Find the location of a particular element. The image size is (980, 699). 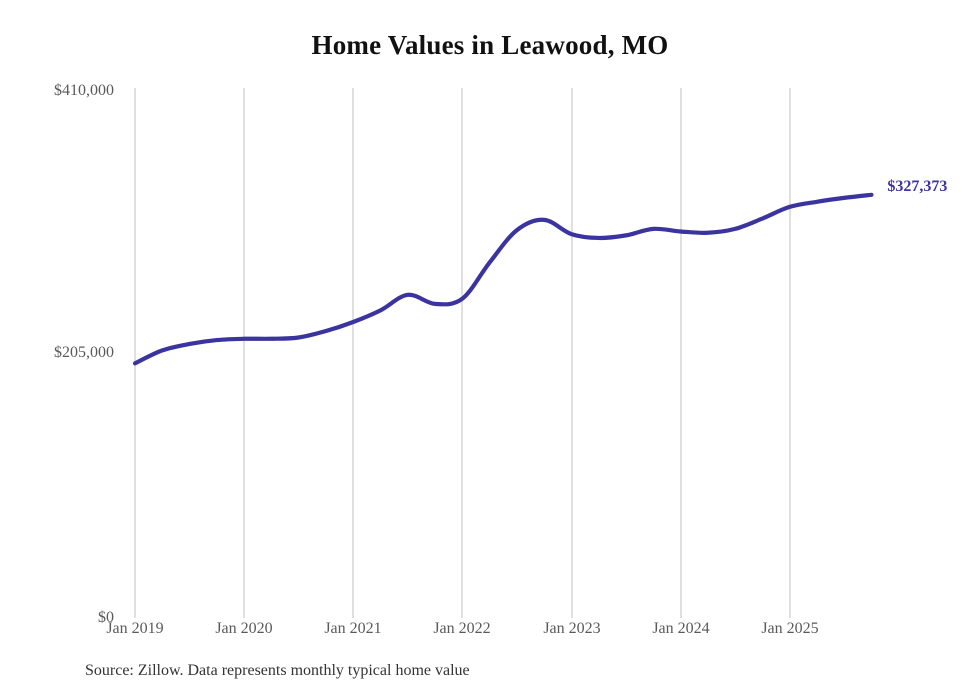

x-tick-label-jan-2022: Jan 2022 is located at coordinates (462, 628).